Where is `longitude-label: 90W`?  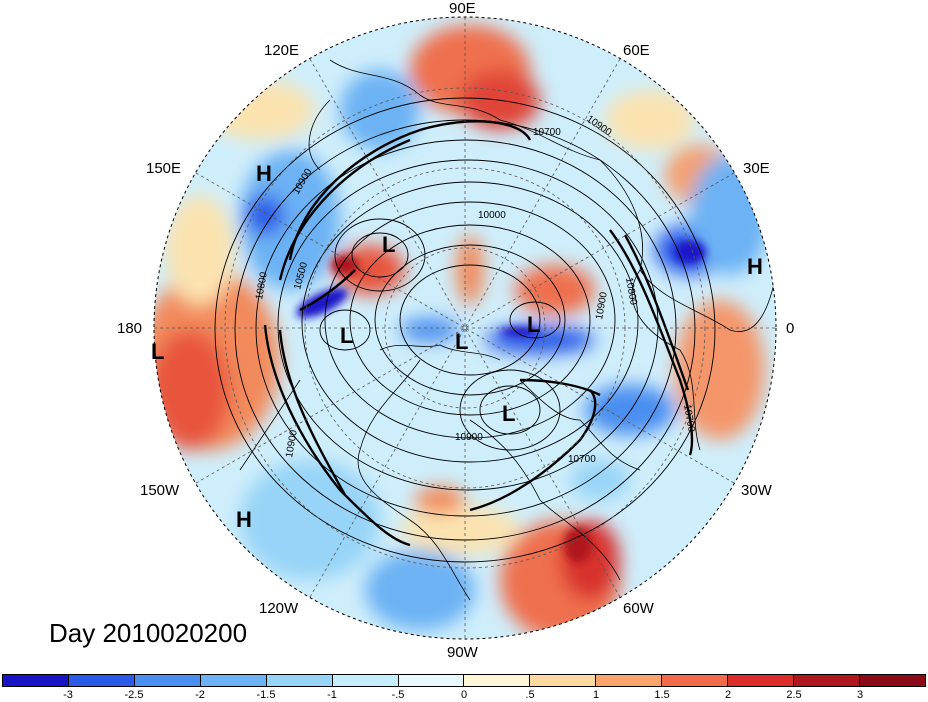
longitude-label: 90W is located at coordinates (463, 652).